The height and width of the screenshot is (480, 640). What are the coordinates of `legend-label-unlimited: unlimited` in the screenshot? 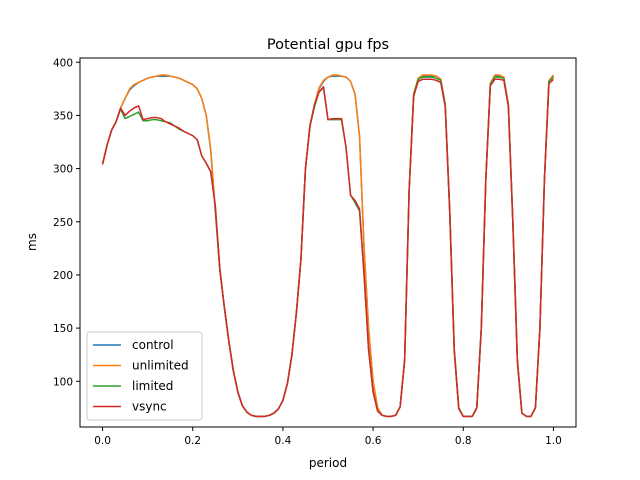 It's located at (160, 366).